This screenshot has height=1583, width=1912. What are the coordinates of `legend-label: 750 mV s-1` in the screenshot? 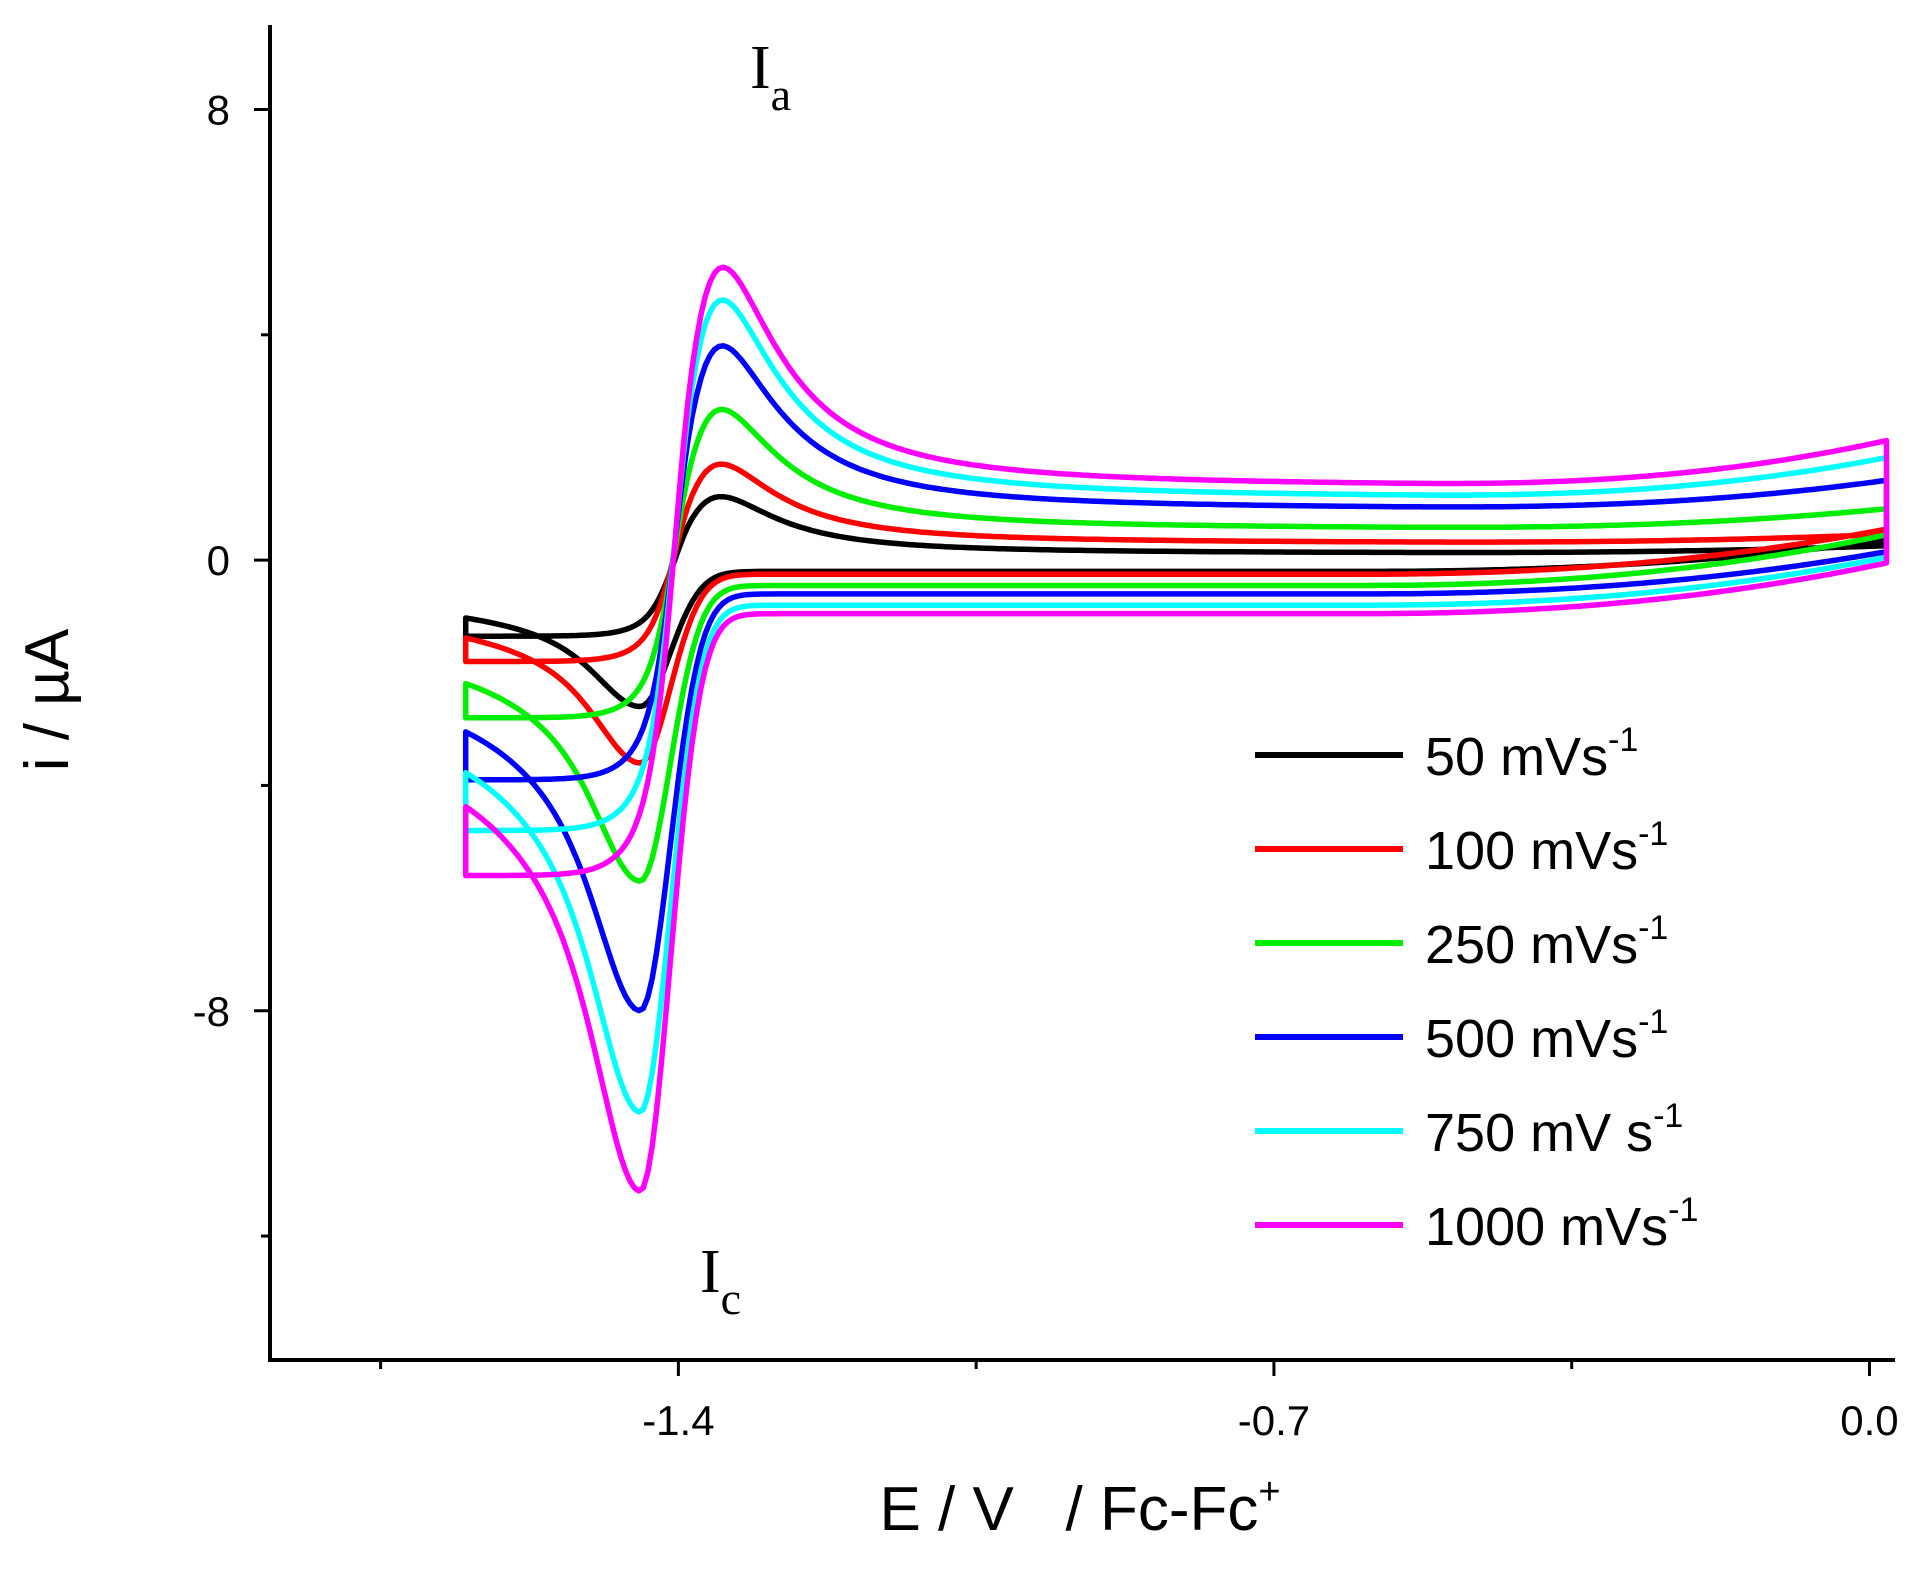 It's located at (1554, 1130).